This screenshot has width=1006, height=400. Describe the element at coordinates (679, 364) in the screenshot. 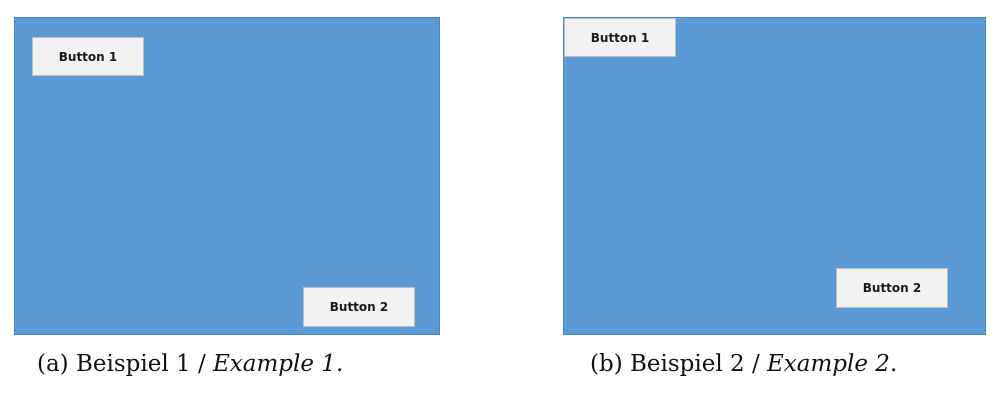

I see `caption-prefix: (b) Beispiel 2 /` at that location.